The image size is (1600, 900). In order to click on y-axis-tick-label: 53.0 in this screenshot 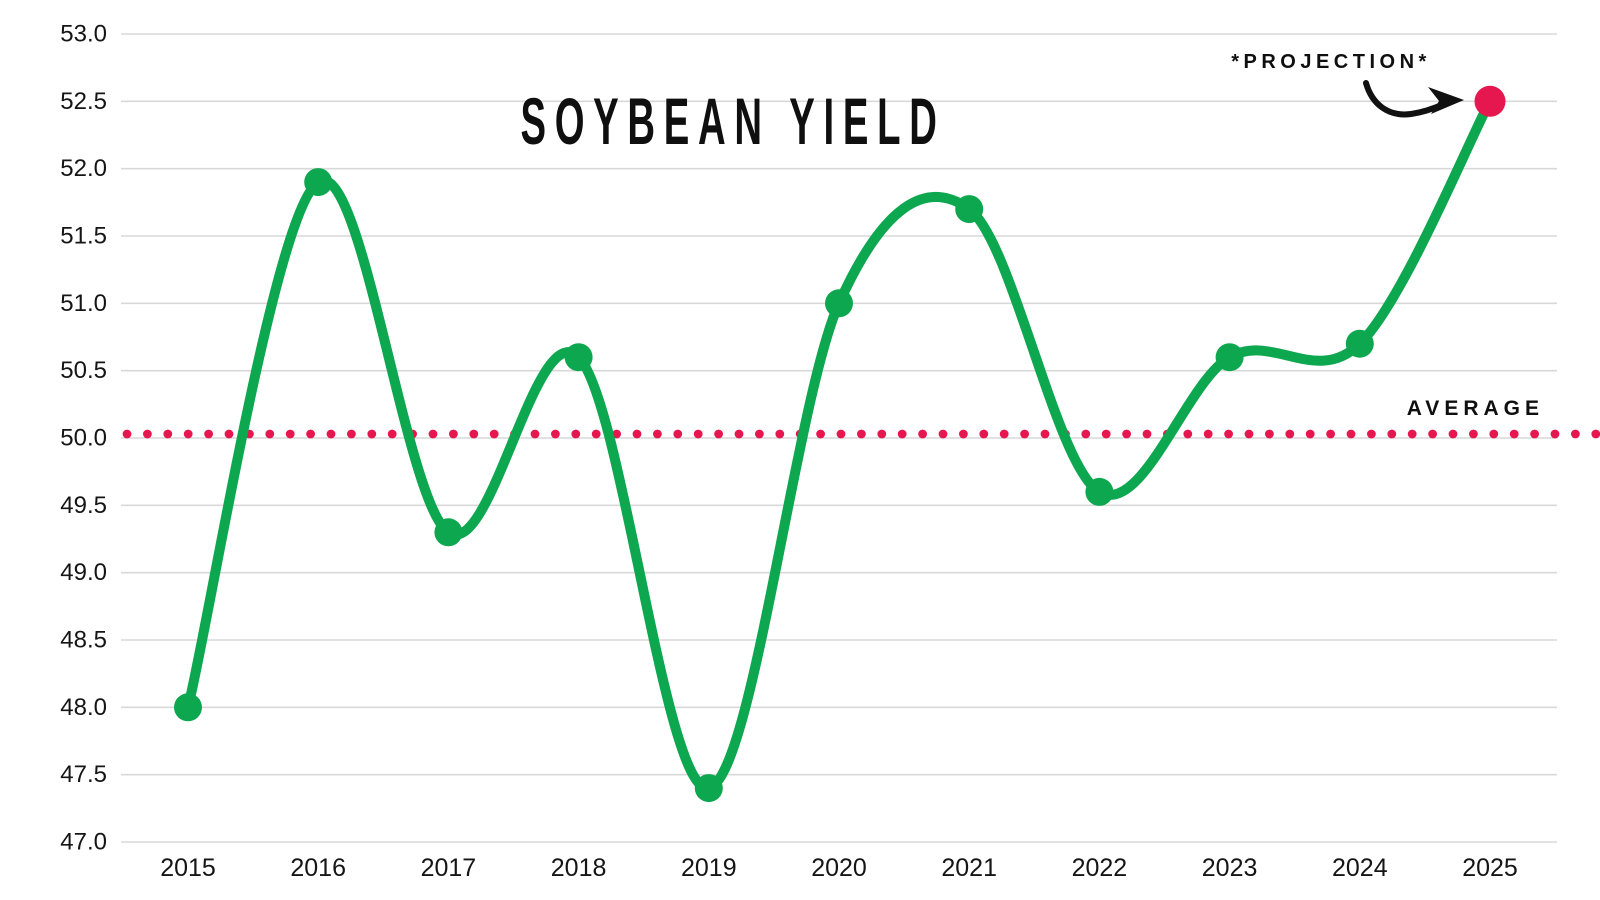, I will do `click(83, 34)`.